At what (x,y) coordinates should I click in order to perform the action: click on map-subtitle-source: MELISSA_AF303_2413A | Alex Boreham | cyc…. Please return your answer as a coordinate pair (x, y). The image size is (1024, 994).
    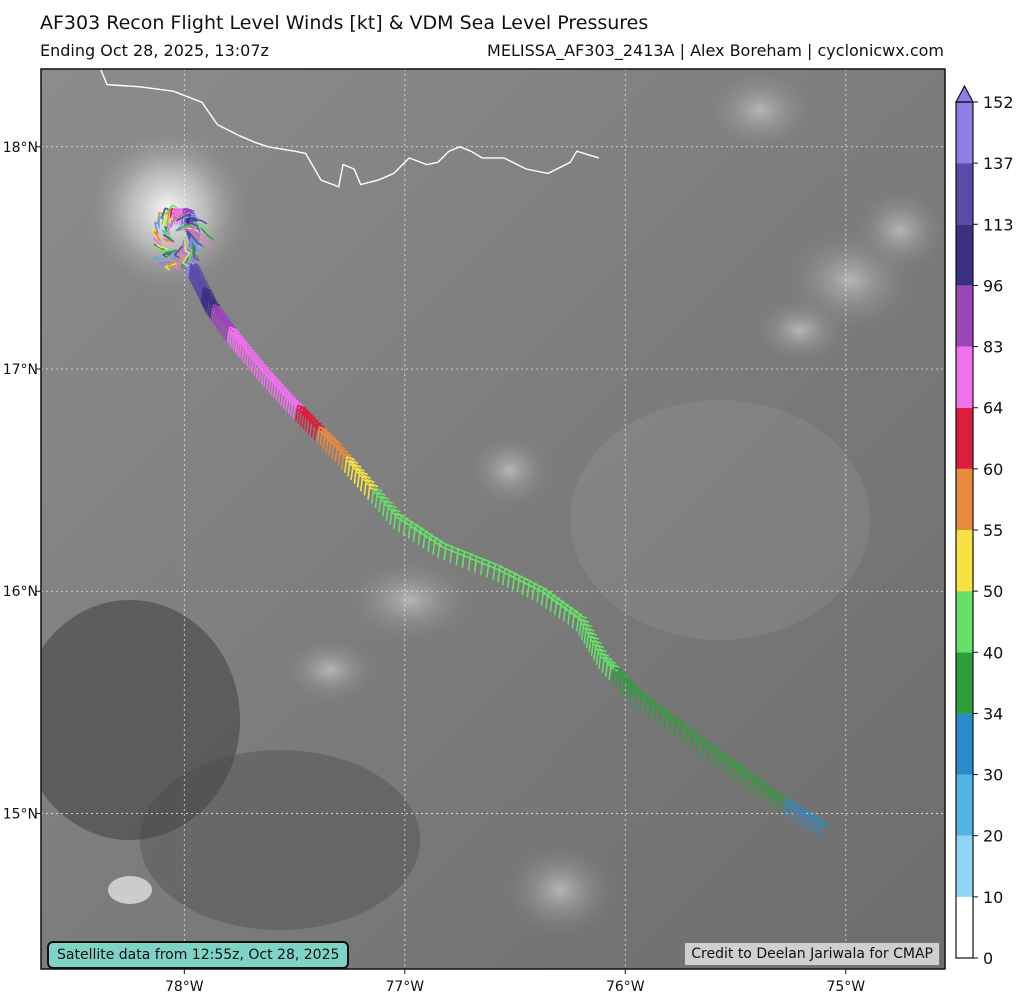
    Looking at the image, I should click on (715, 50).